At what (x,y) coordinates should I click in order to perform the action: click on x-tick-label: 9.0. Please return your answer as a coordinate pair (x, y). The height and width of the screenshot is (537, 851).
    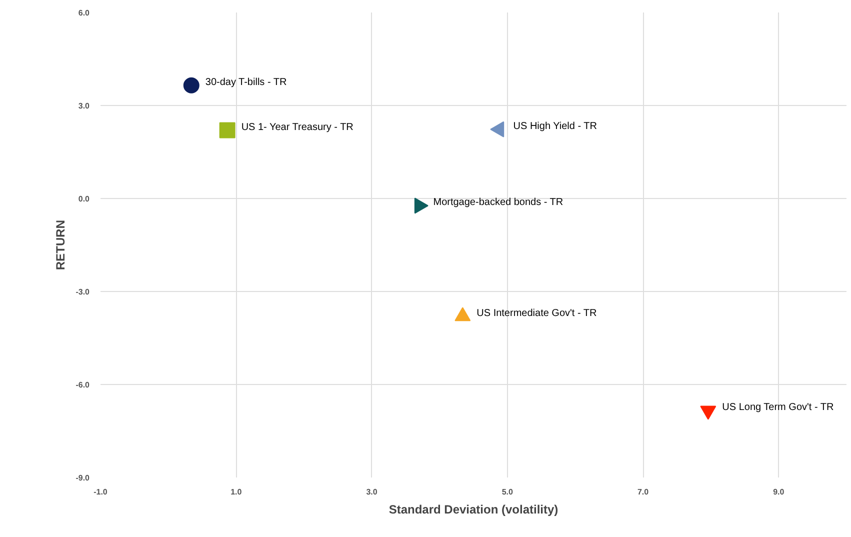
    Looking at the image, I should click on (779, 492).